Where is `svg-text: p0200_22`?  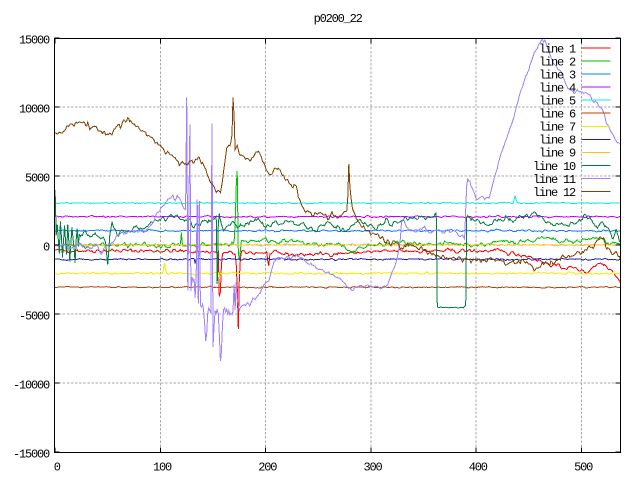 svg-text: p0200_22 is located at coordinates (338, 19).